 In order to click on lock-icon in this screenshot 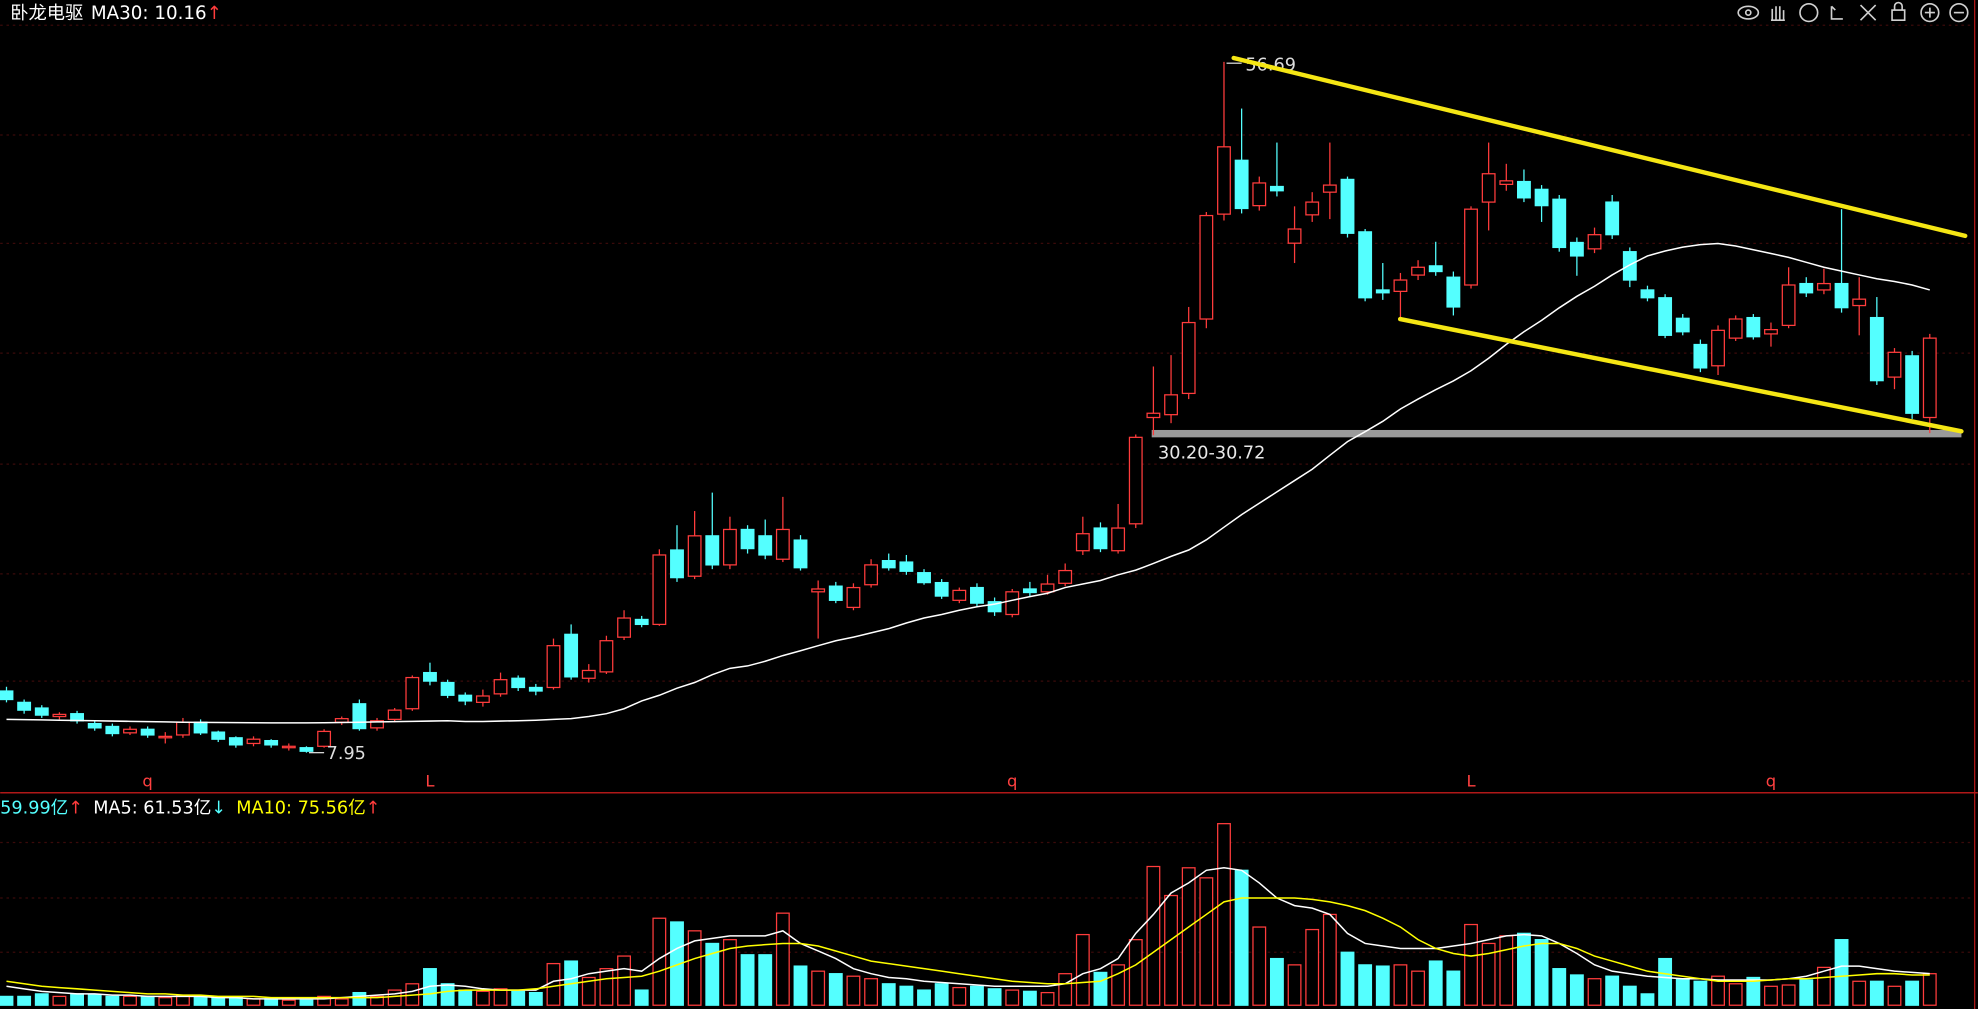, I will do `click(1898, 15)`.